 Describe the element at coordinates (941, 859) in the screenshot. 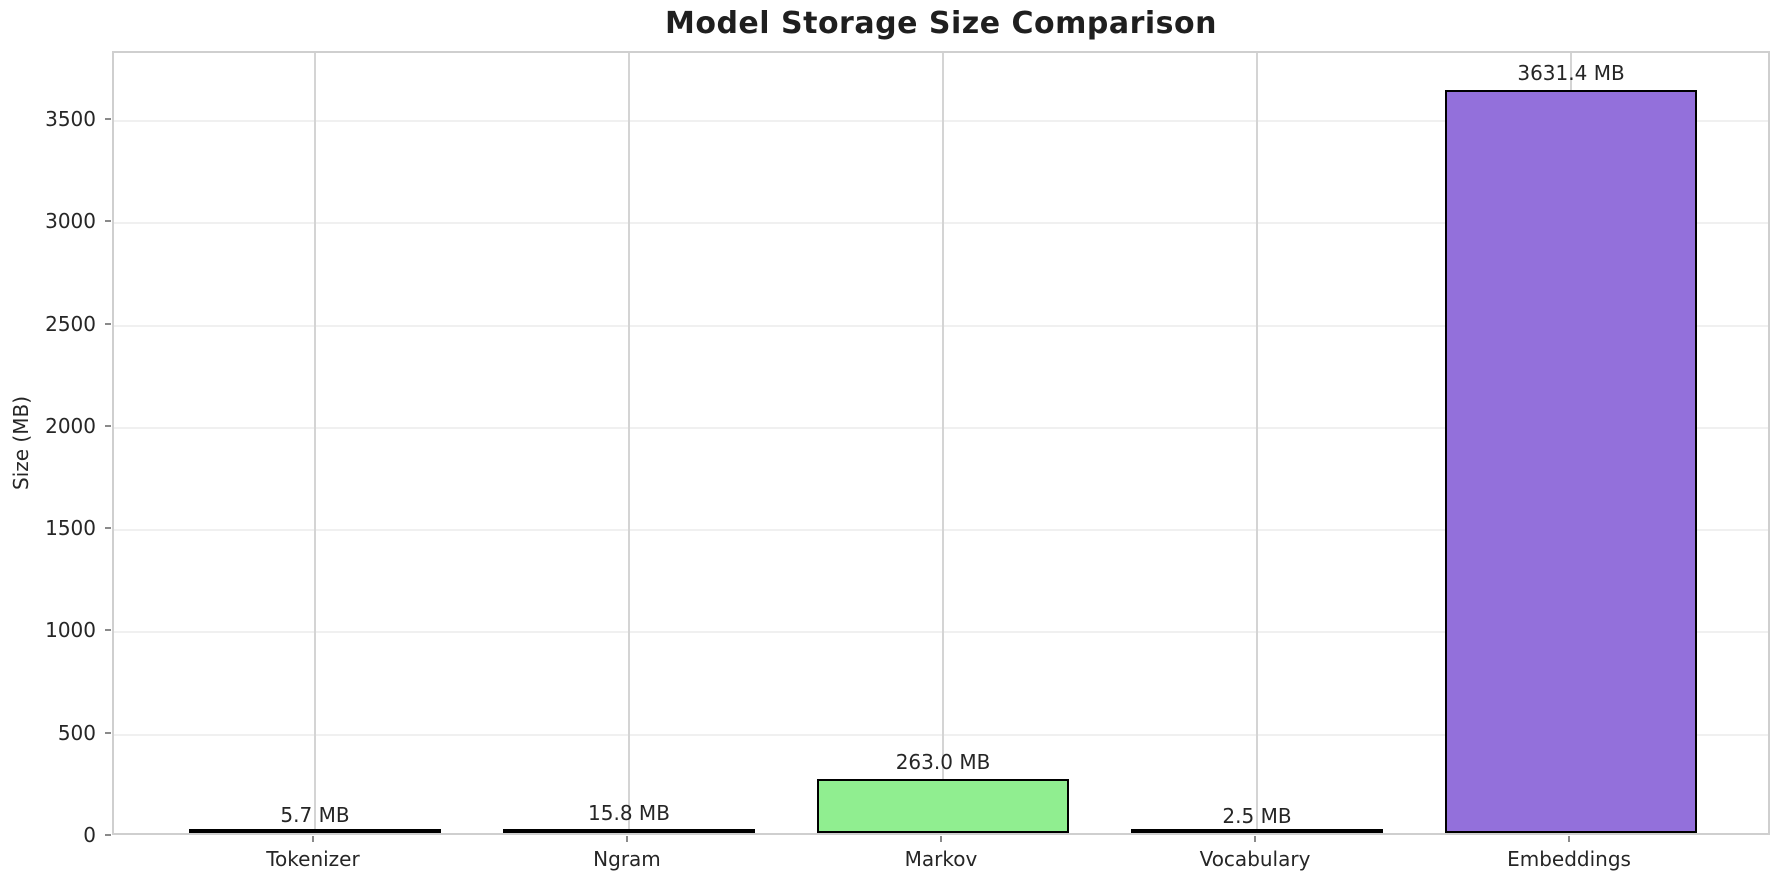

I see `x-tick-label: Markov` at that location.